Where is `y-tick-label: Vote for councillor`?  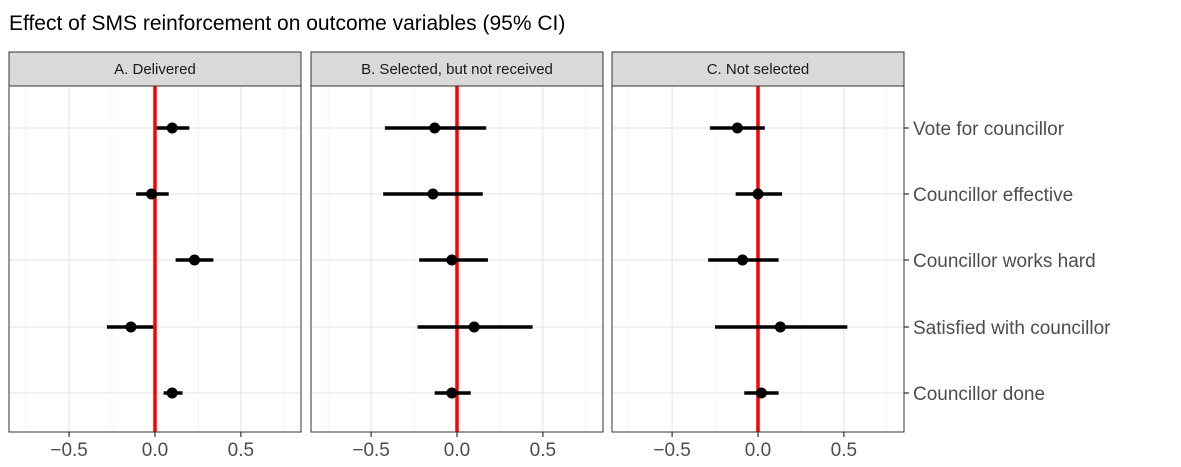 y-tick-label: Vote for councillor is located at coordinates (989, 129).